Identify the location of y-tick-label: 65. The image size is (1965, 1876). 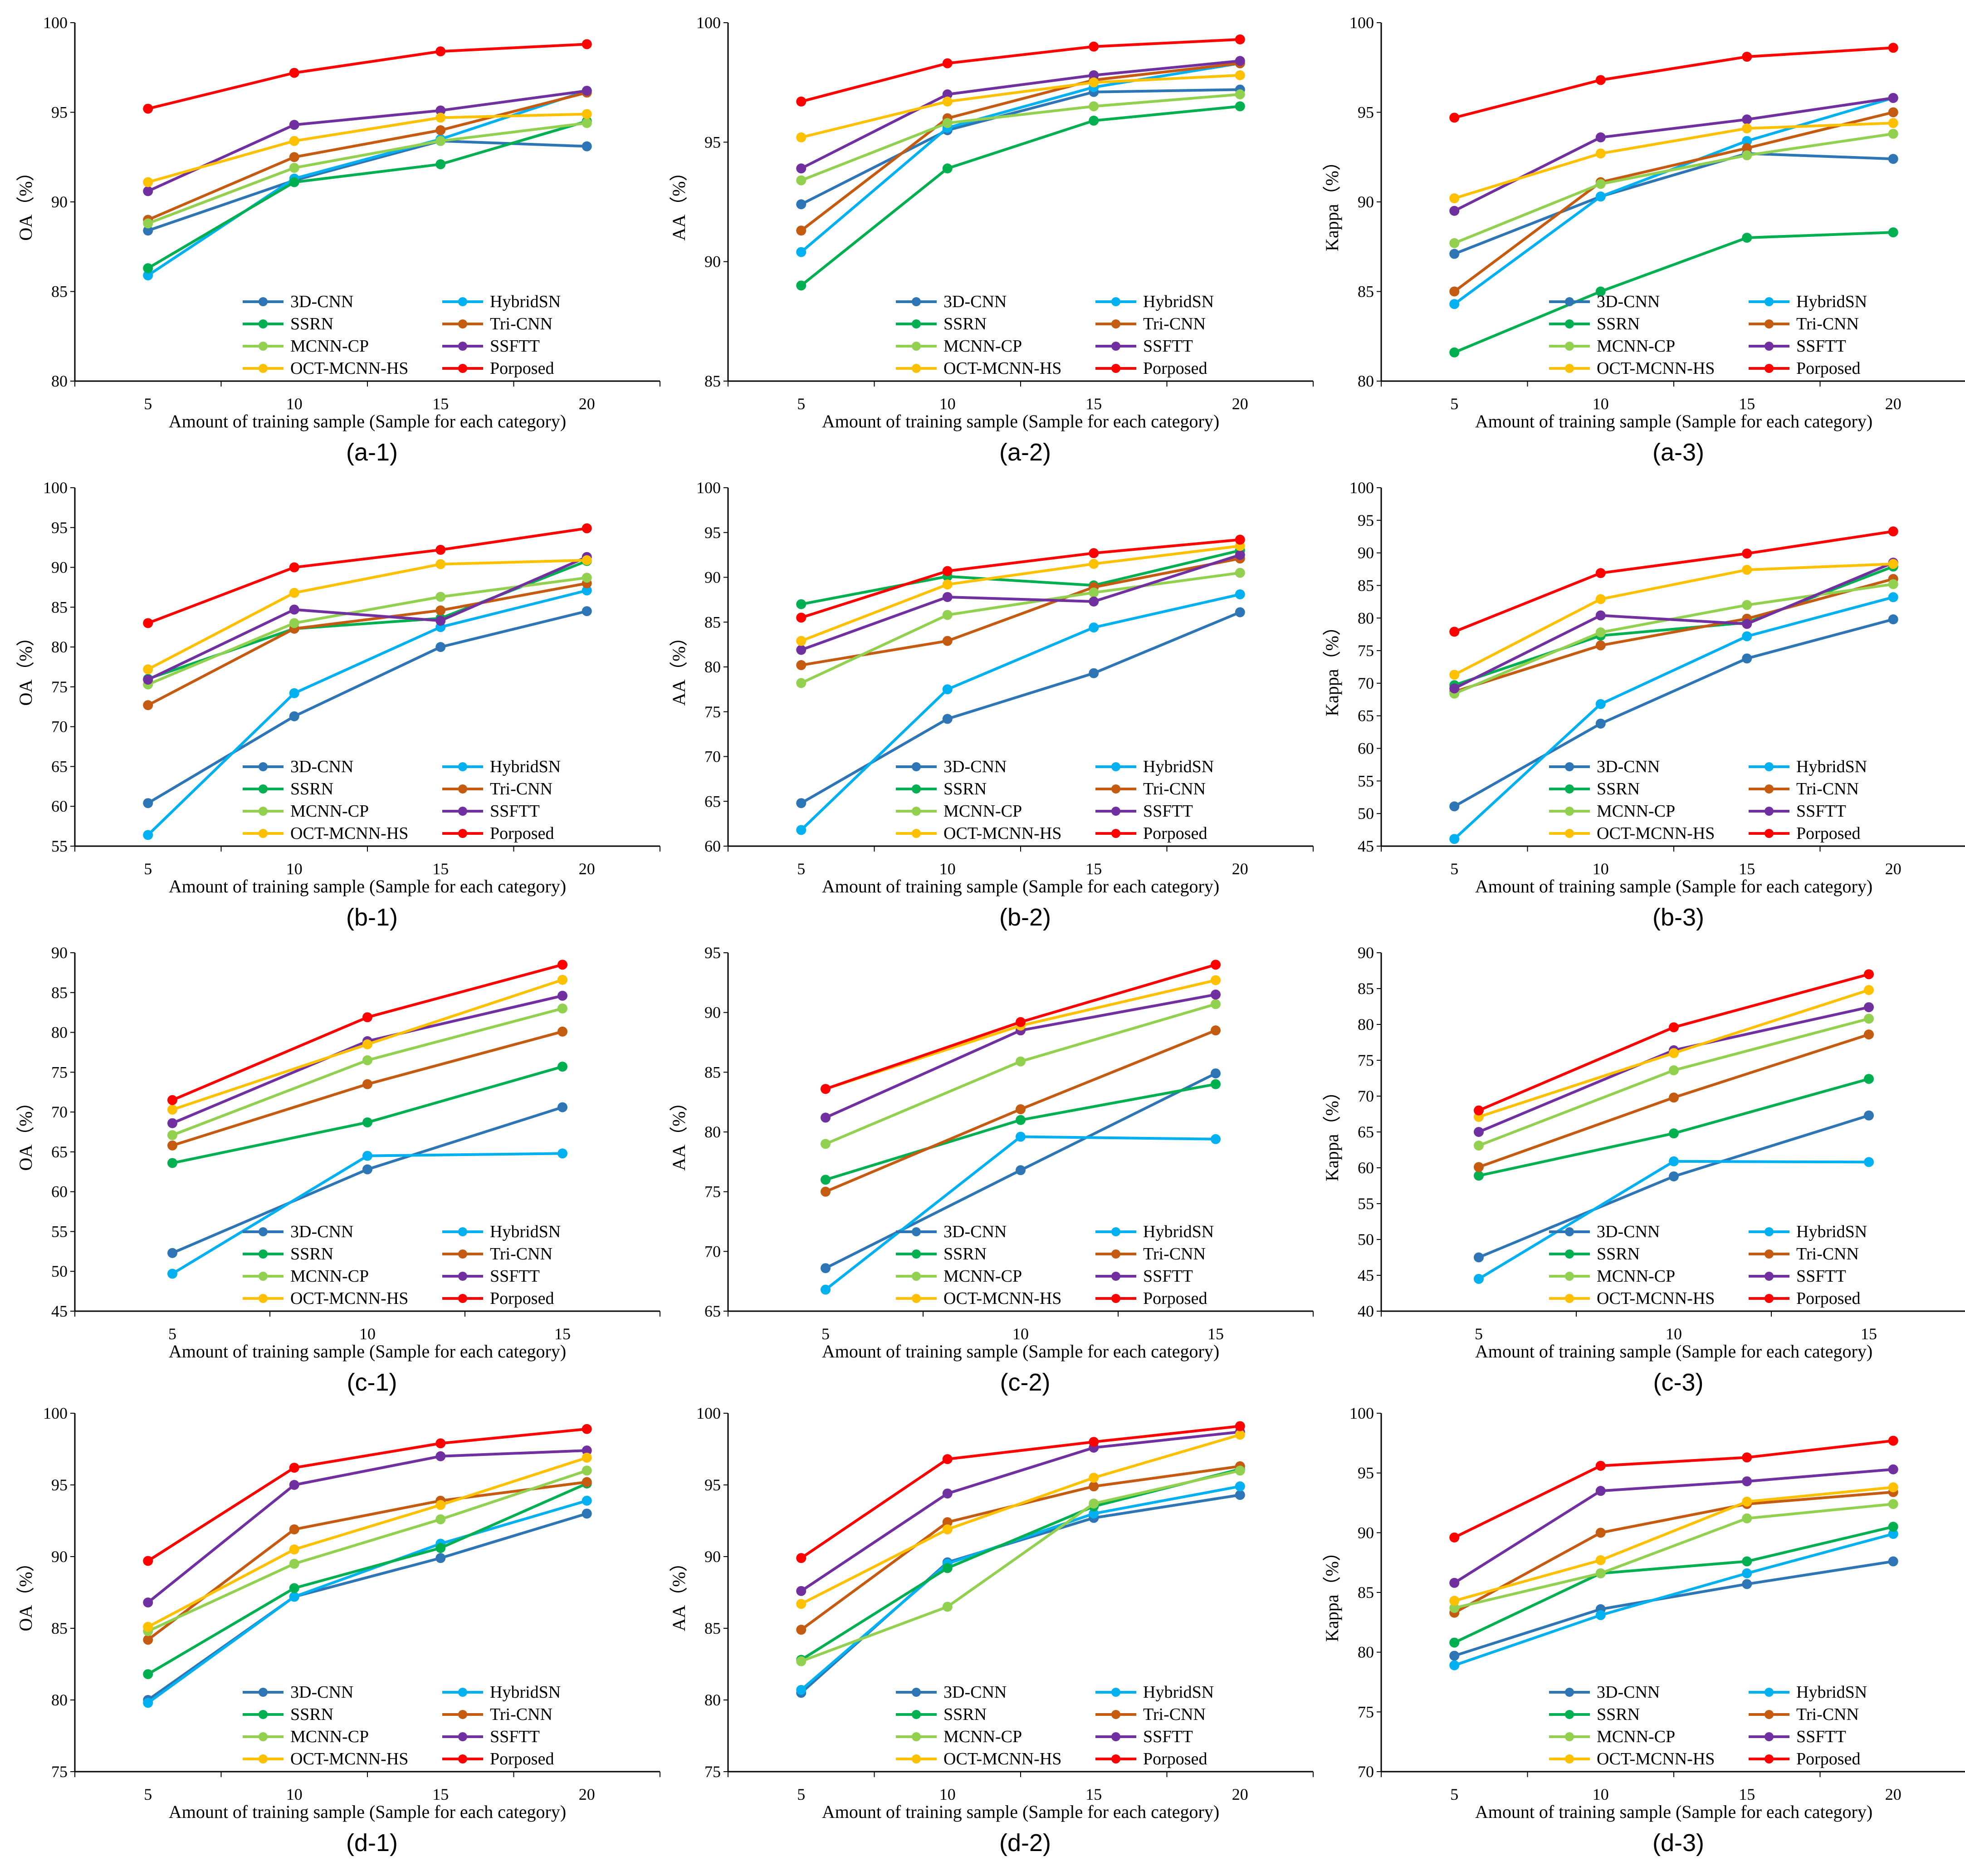
(1366, 716).